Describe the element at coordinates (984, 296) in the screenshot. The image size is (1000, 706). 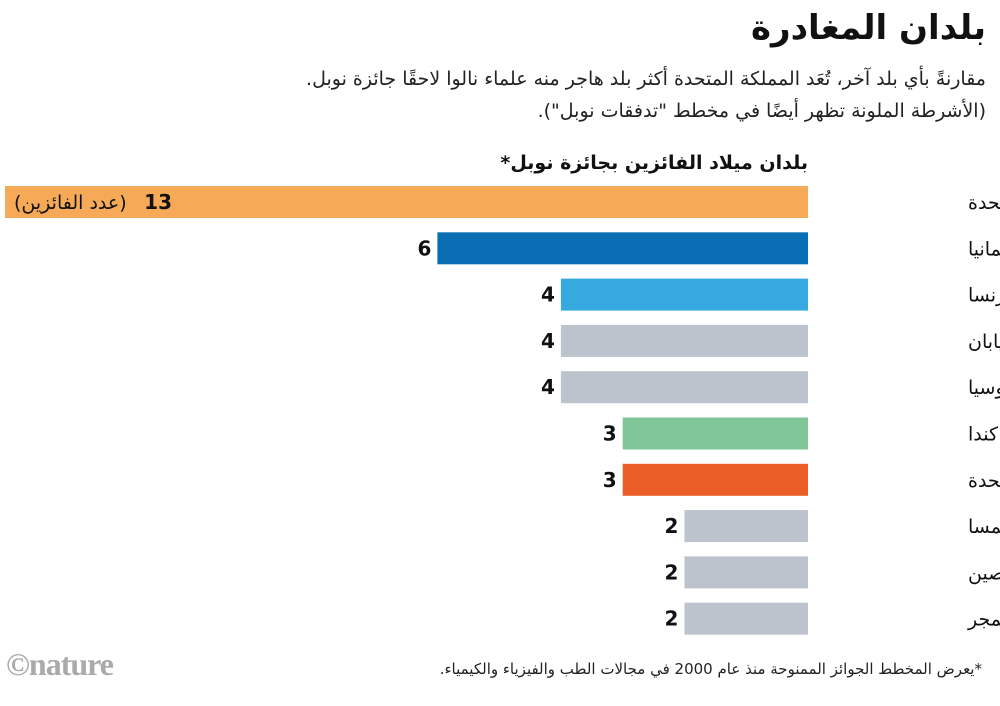
I see `category-label: فرنسا` at that location.